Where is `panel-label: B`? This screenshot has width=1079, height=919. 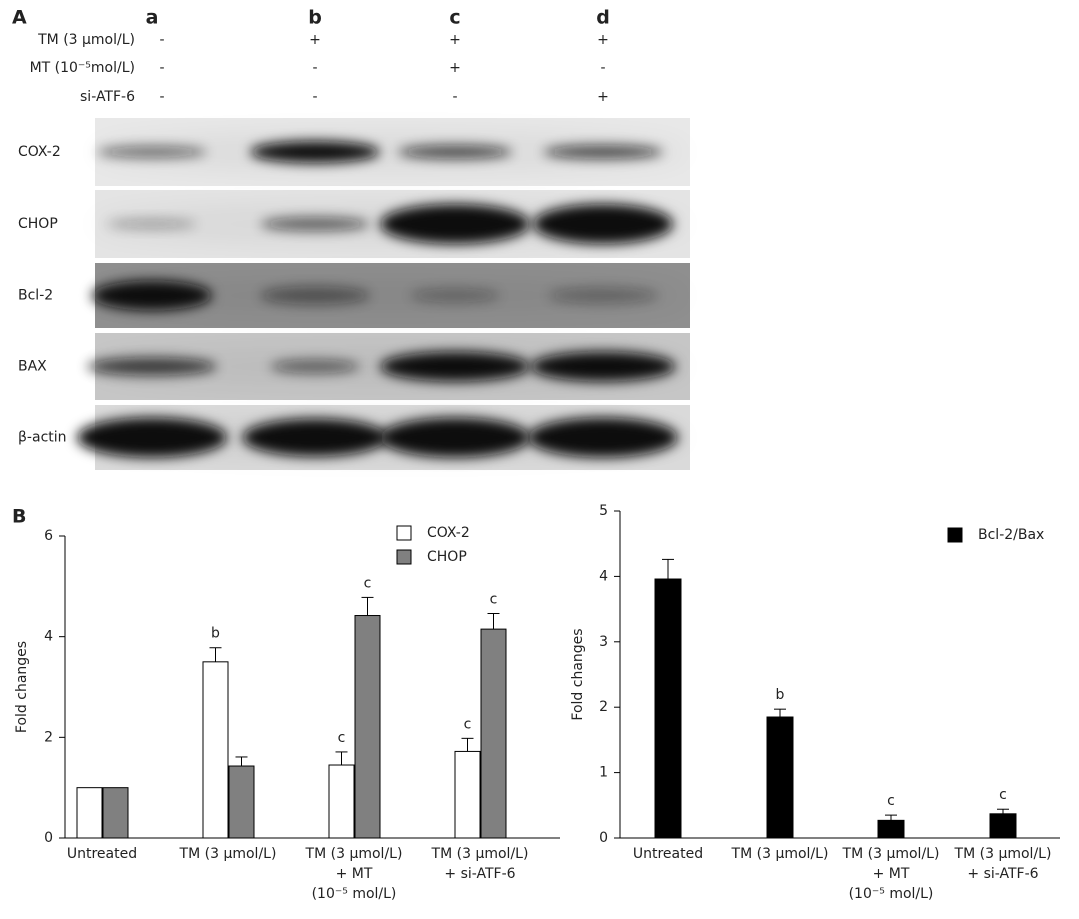 panel-label: B is located at coordinates (19, 517).